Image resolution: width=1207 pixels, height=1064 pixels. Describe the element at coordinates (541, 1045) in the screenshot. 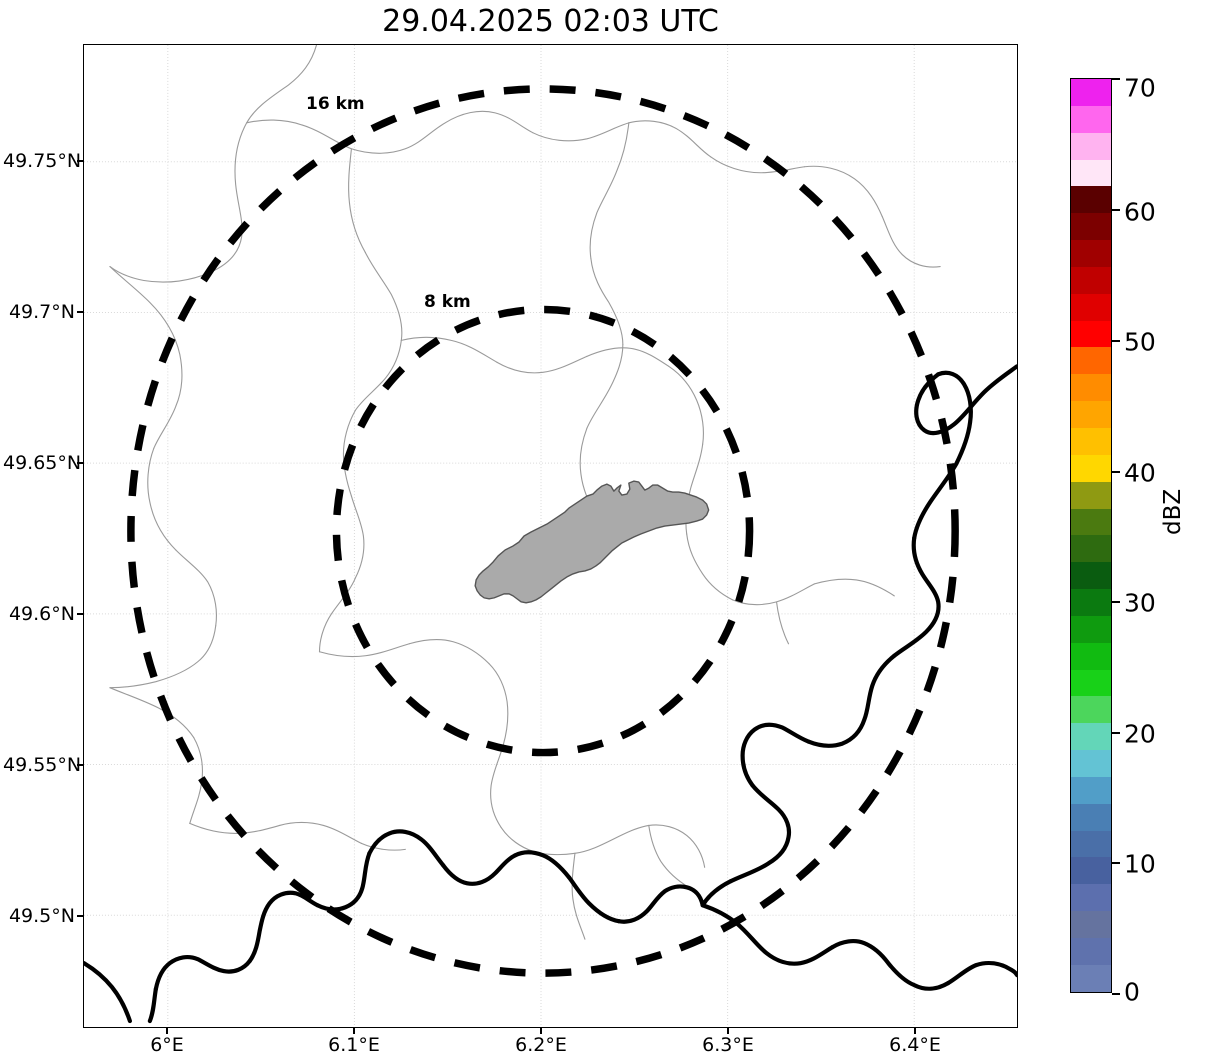

I see `x-tick-label-6-2: 6.2°E` at that location.